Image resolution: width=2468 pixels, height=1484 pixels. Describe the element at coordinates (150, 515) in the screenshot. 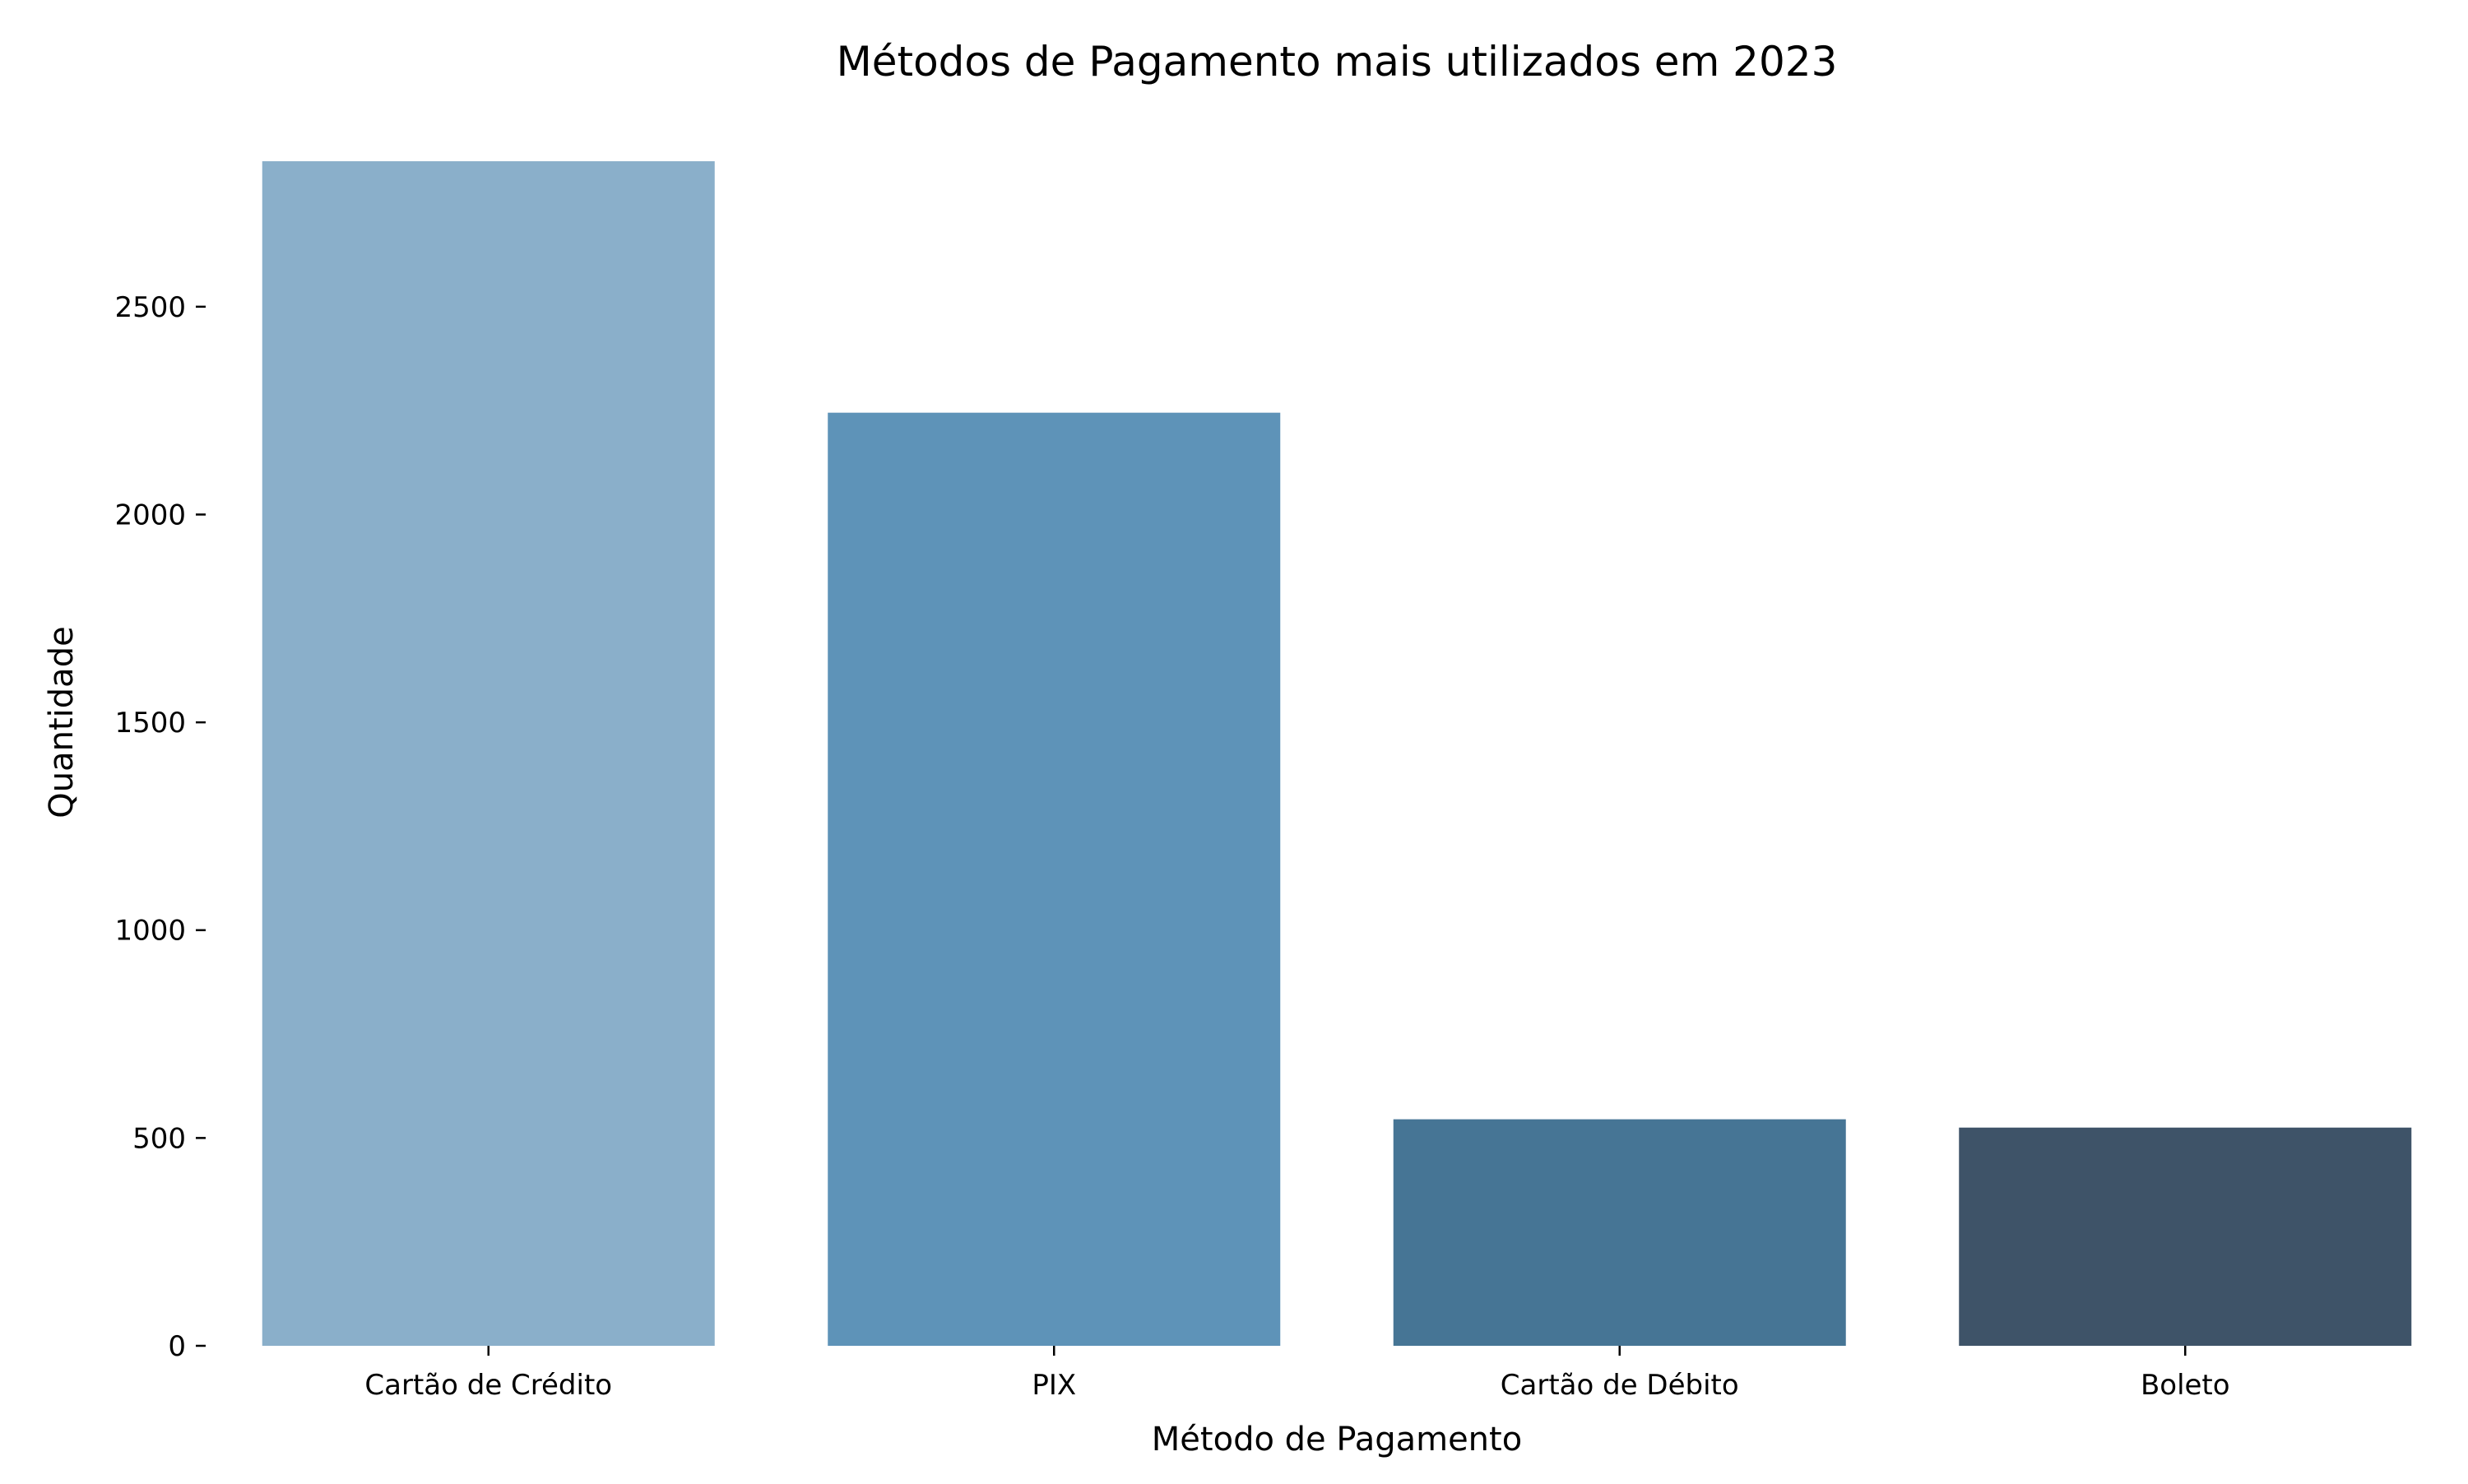

I see `y-tick-label: 2000` at that location.